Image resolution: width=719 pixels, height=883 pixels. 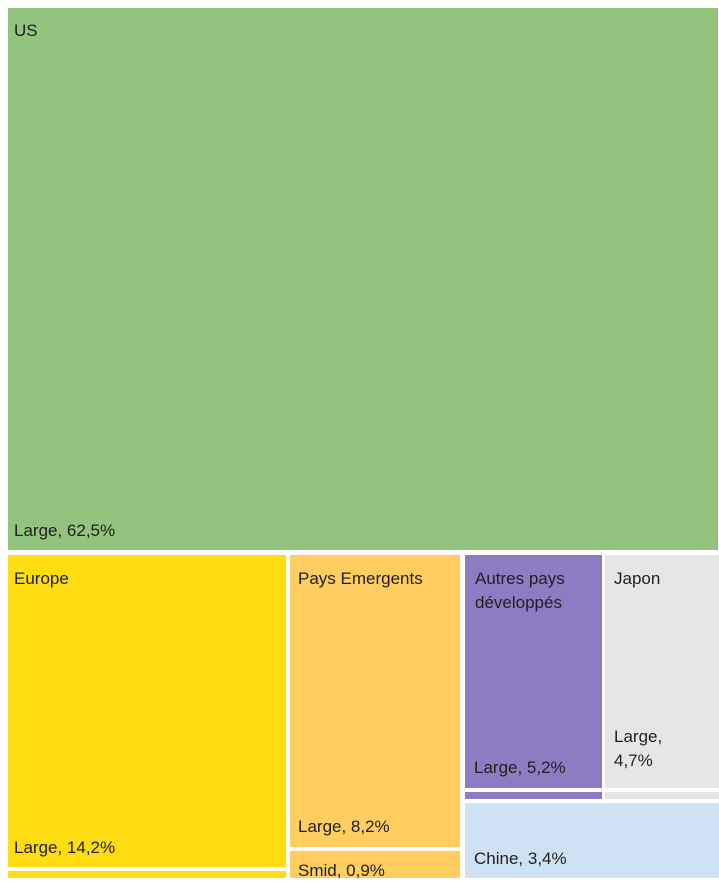 I want to click on treemap-cell-japon-large, so click(x=662, y=671).